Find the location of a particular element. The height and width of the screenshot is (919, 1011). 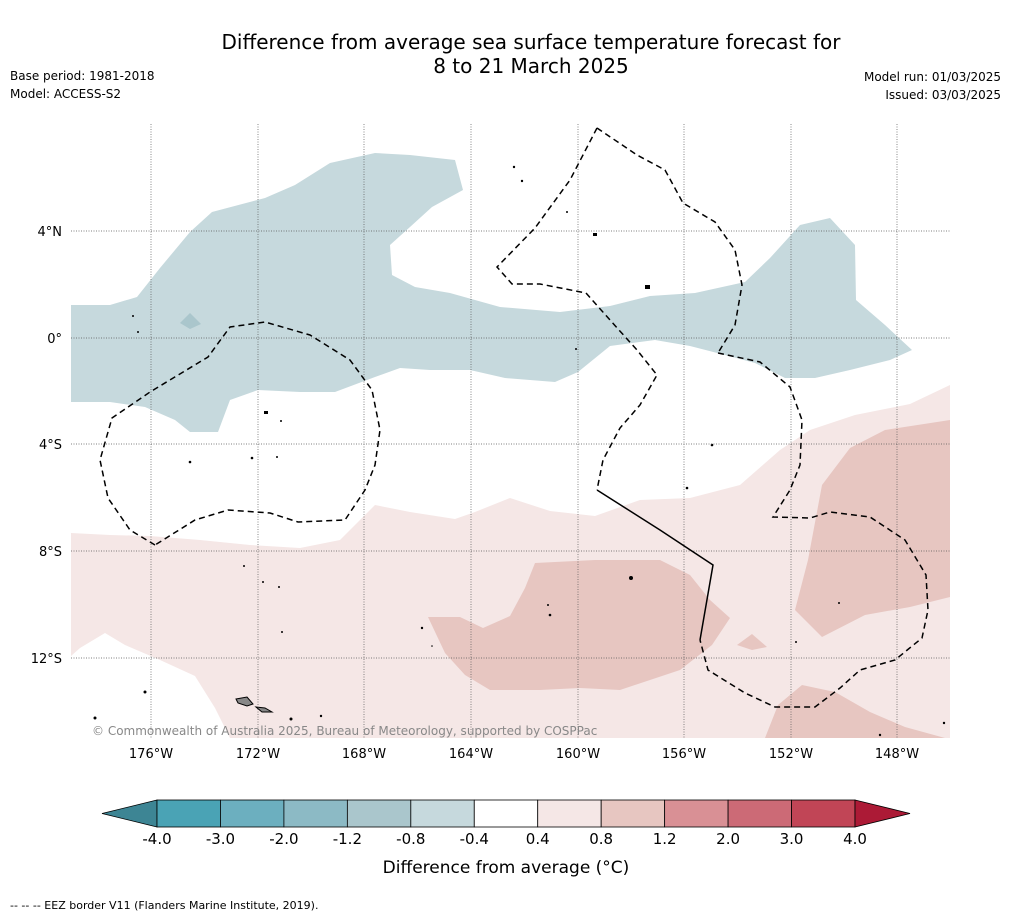

lon-label-156w: 156°W is located at coordinates (684, 754).